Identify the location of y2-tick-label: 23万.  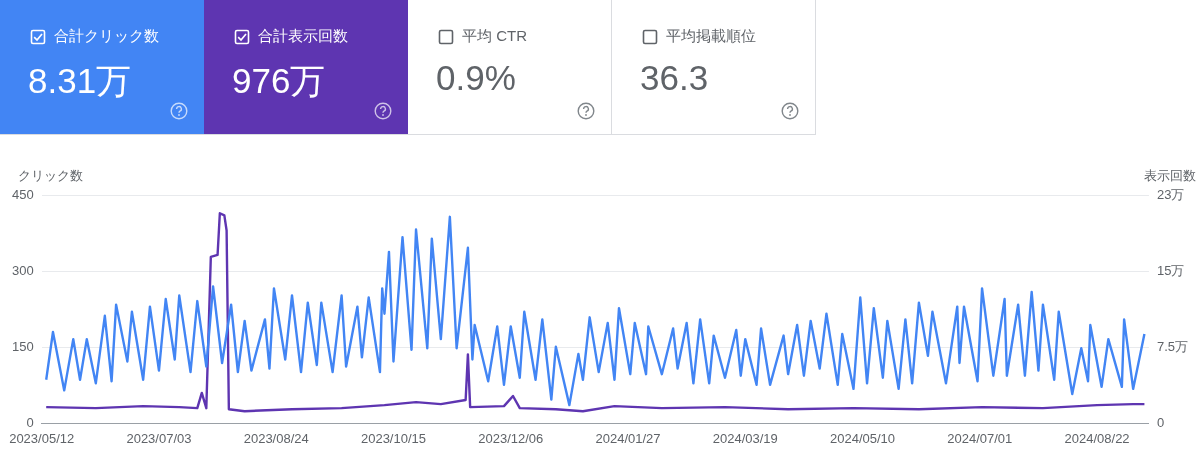
(1170, 194).